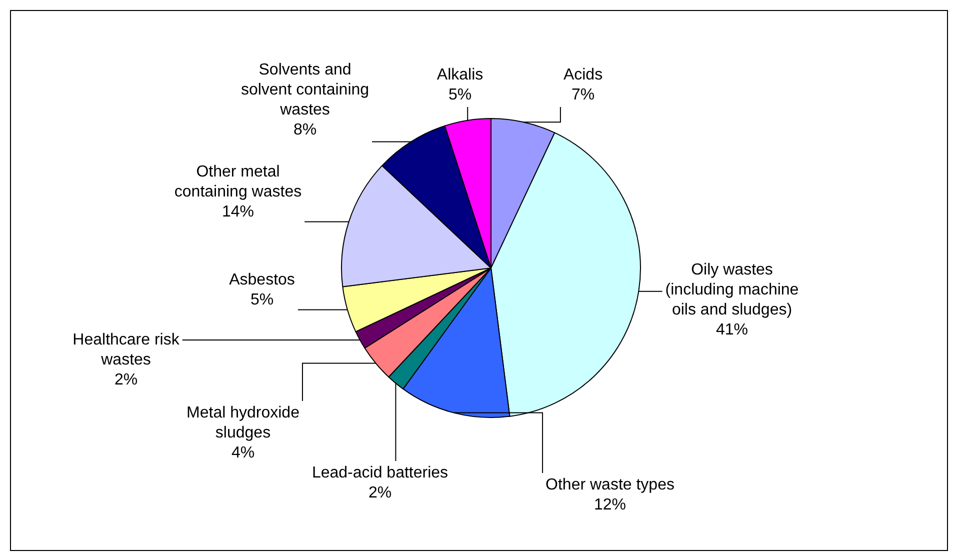  I want to click on slice-label: Solvents and solvent containing wastes, so click(305, 89).